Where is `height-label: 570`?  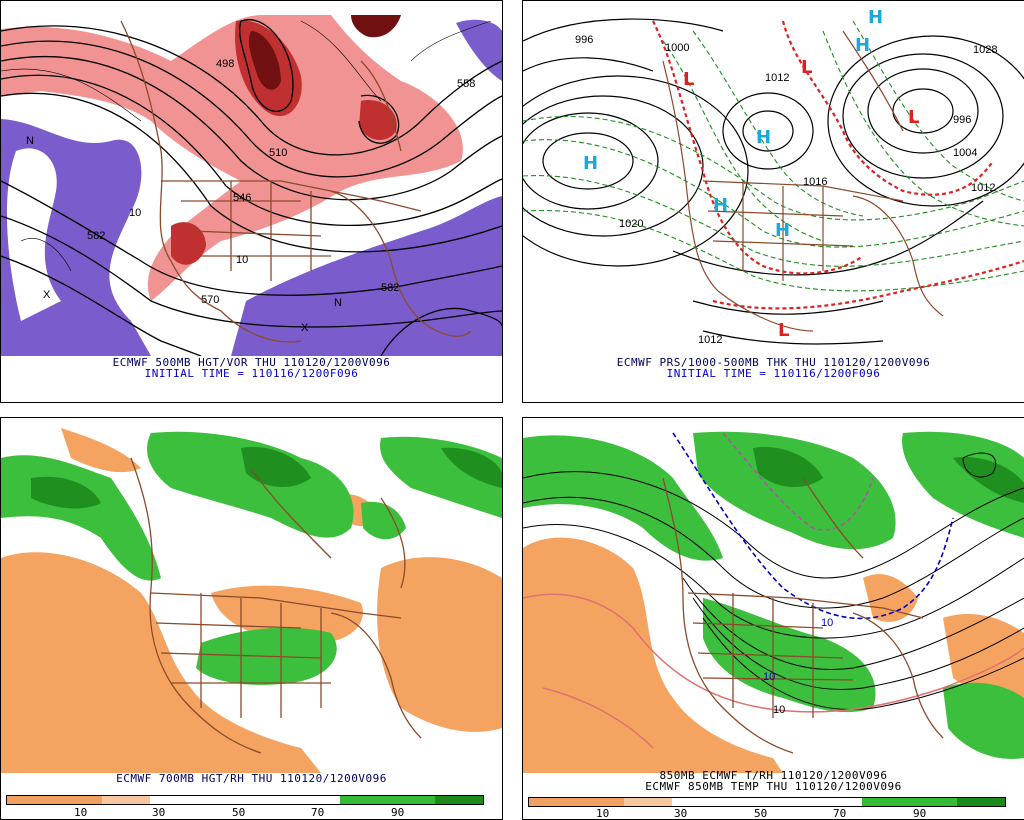
height-label: 570 is located at coordinates (210, 300).